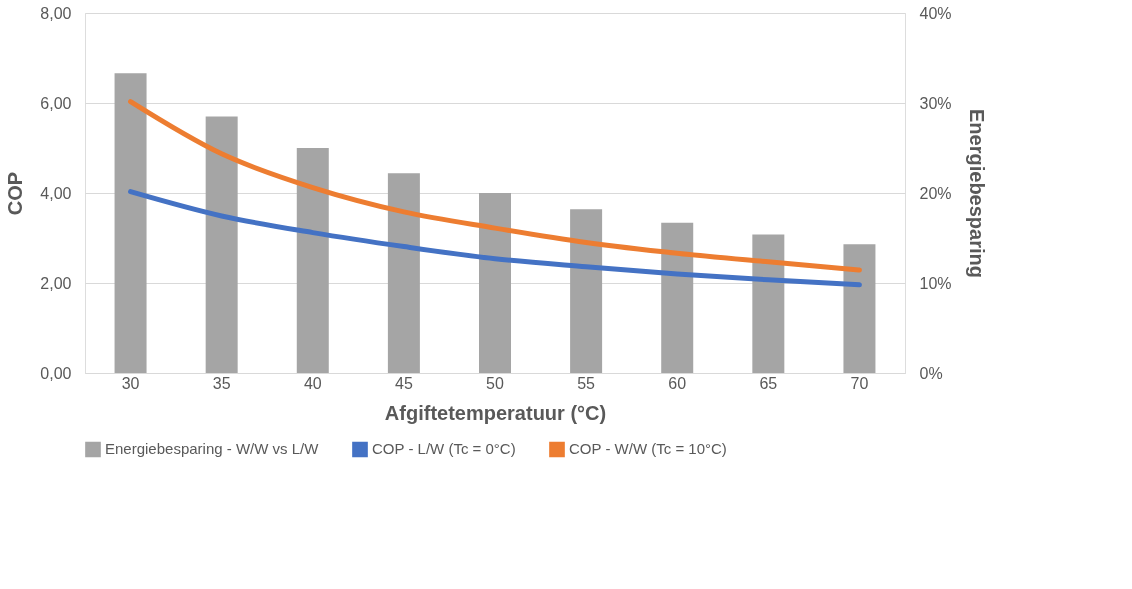 This screenshot has width=1132, height=589. Describe the element at coordinates (931, 373) in the screenshot. I see `y2-tick-label: 0%` at that location.